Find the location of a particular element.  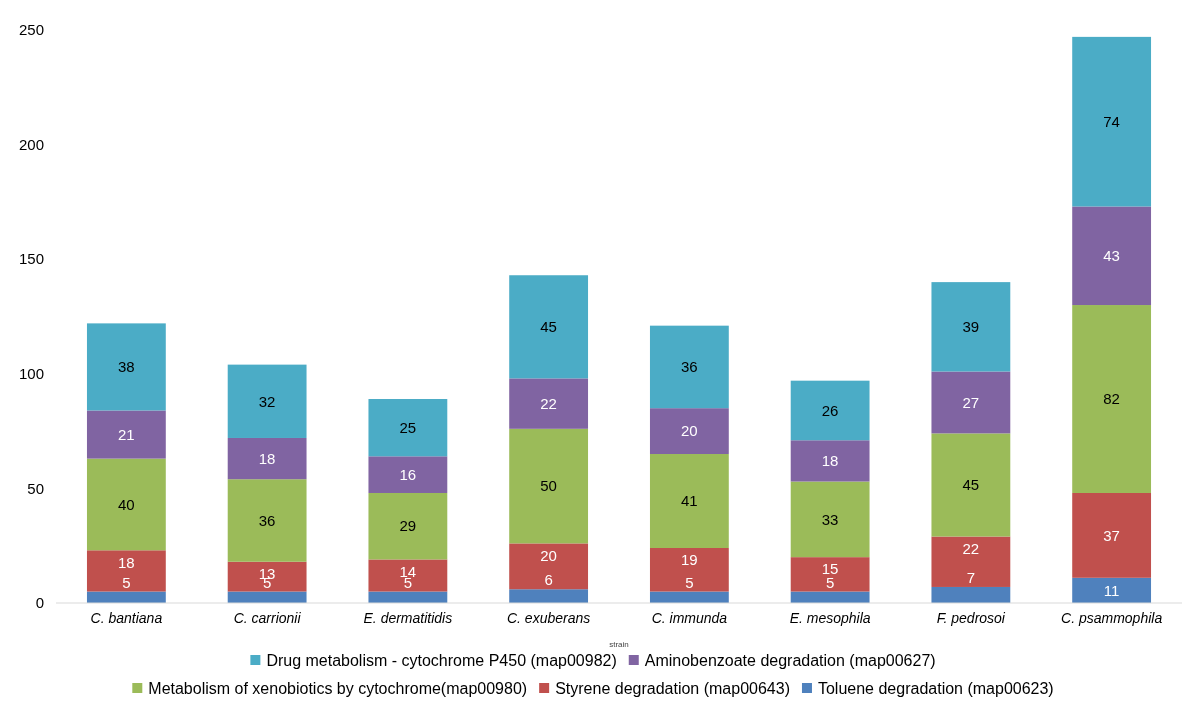

y-tick-label: 50 is located at coordinates (35, 488).